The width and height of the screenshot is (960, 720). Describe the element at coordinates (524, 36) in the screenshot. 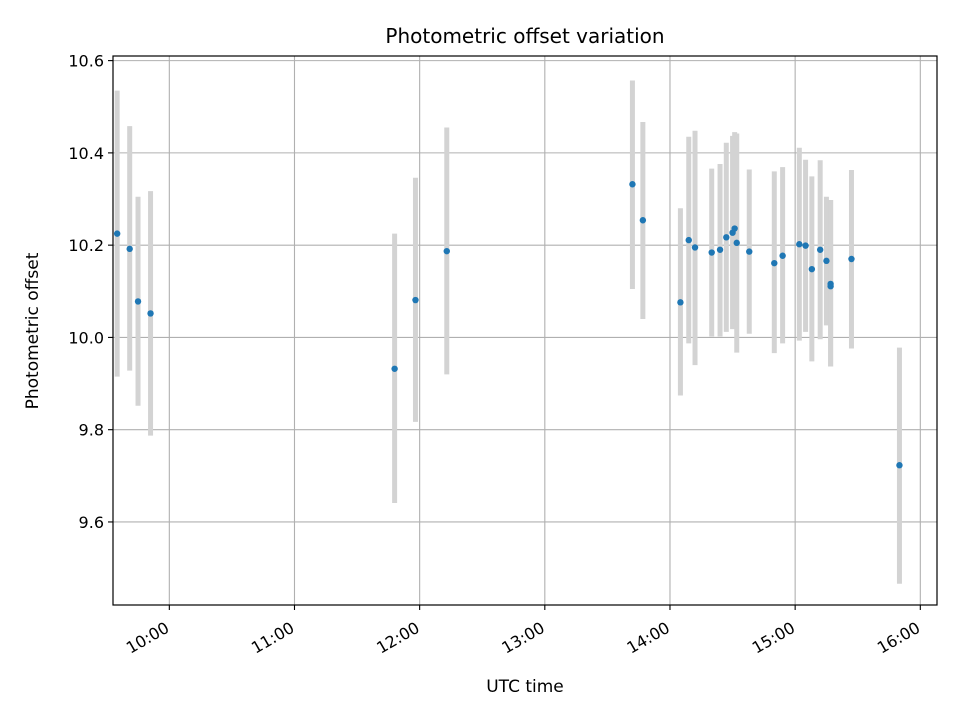

I see `chart-title: Photometric offset variation` at that location.